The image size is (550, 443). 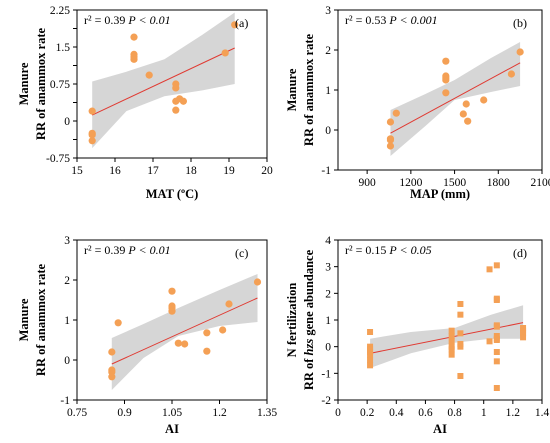 I want to click on p-value: P < 0.001, so click(x=412, y=20).